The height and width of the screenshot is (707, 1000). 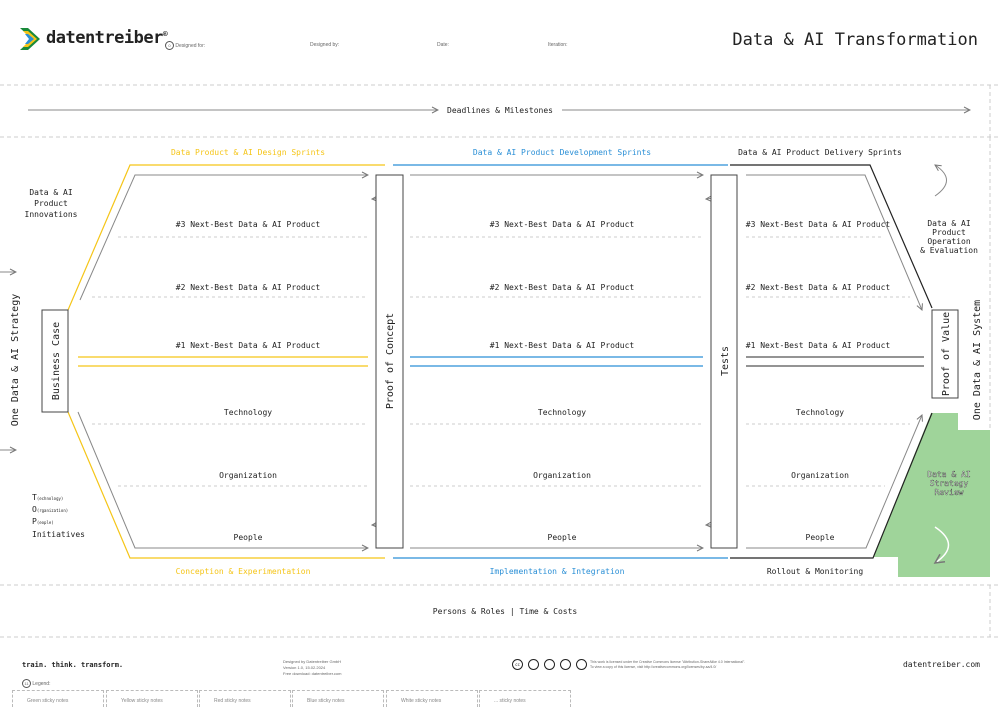 I want to click on development-row-organization: Organization, so click(x=562, y=475).